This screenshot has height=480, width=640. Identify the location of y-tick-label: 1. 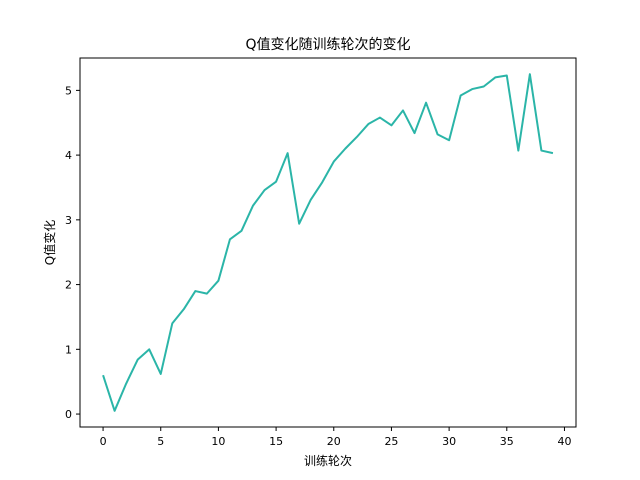
(68, 349).